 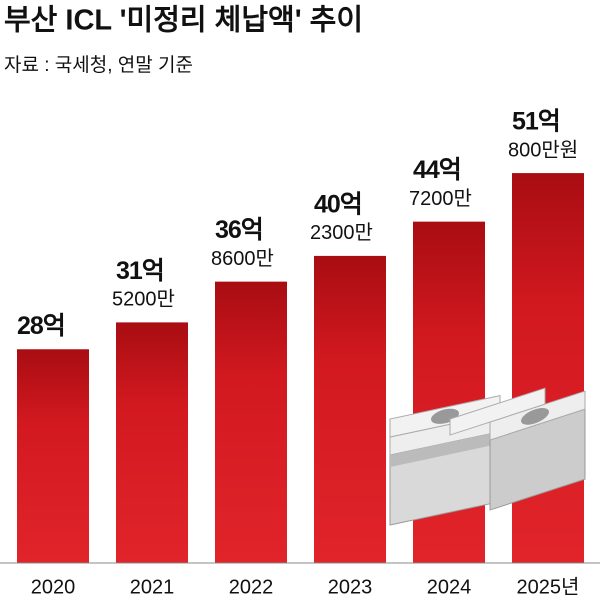 What do you see at coordinates (143, 299) in the screenshot?
I see `value-label: 5200만` at bounding box center [143, 299].